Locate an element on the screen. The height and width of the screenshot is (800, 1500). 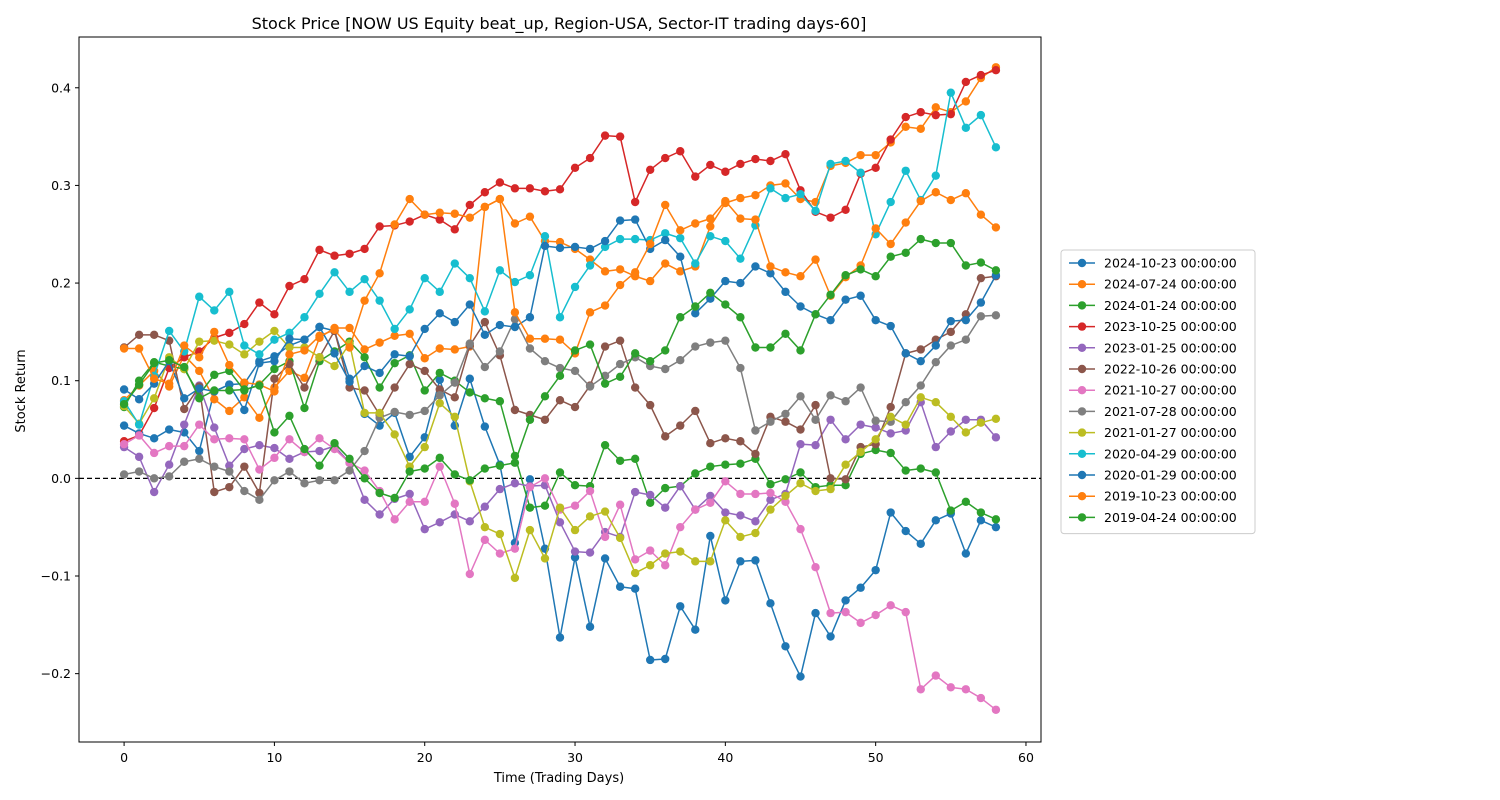
legend-label: 2023-10-25 00:00:00 is located at coordinates (1170, 326).